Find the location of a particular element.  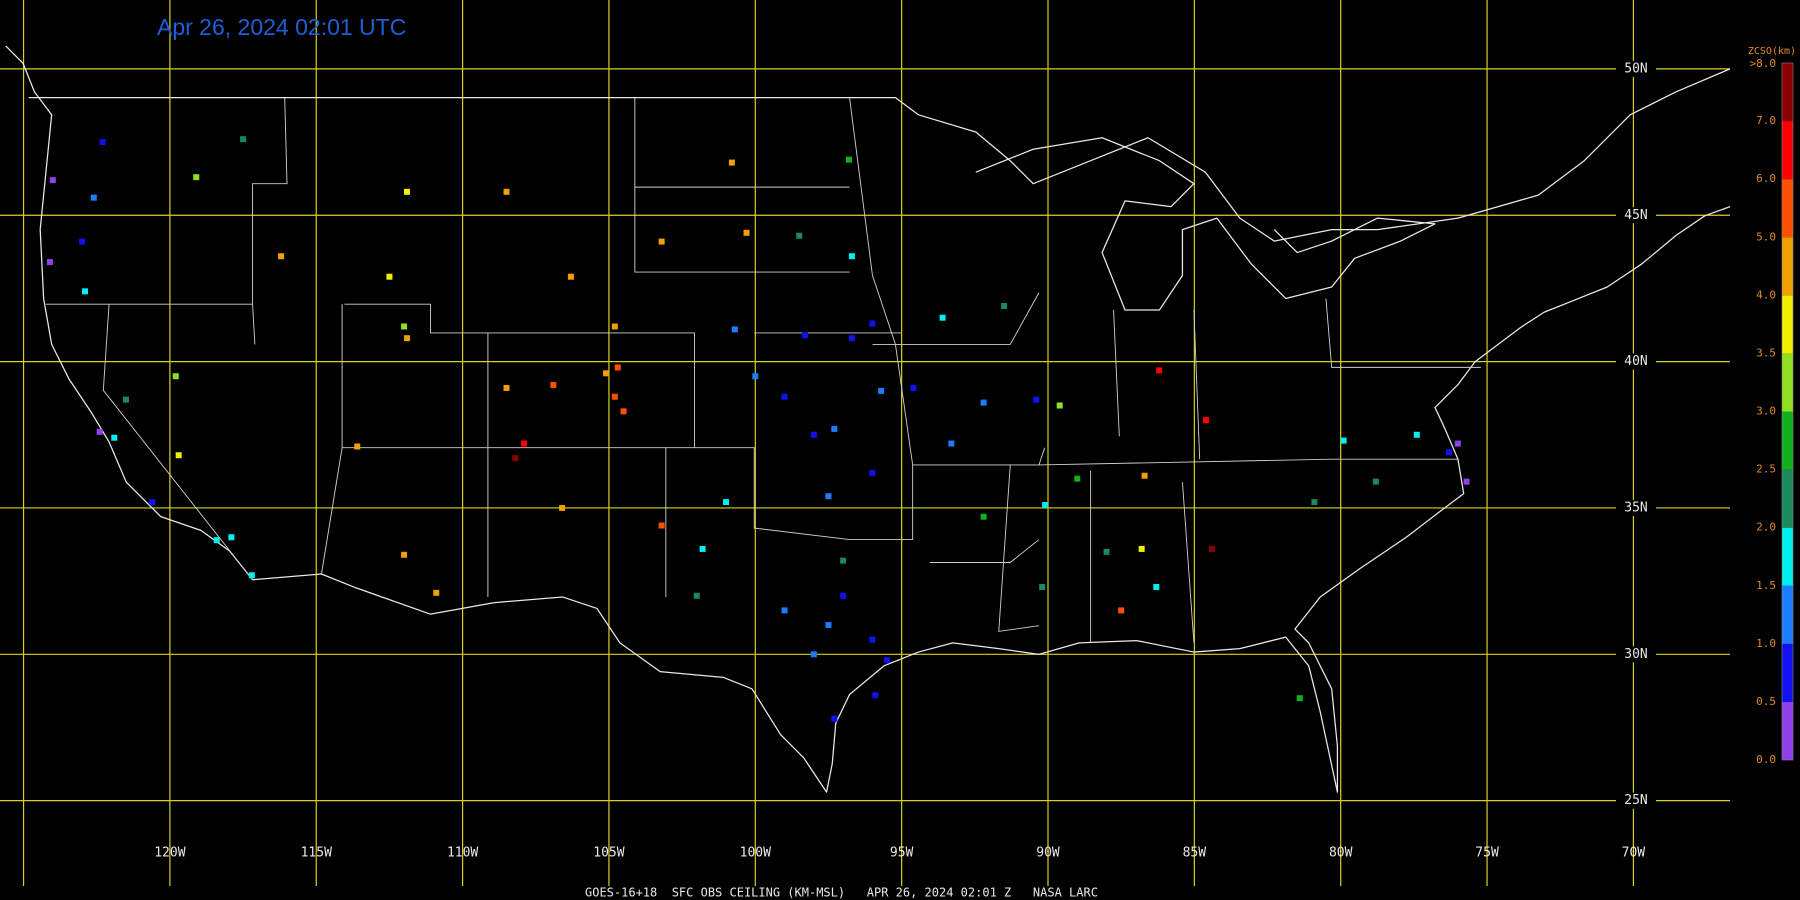

colorbar-label: 3.5 is located at coordinates (1766, 352).